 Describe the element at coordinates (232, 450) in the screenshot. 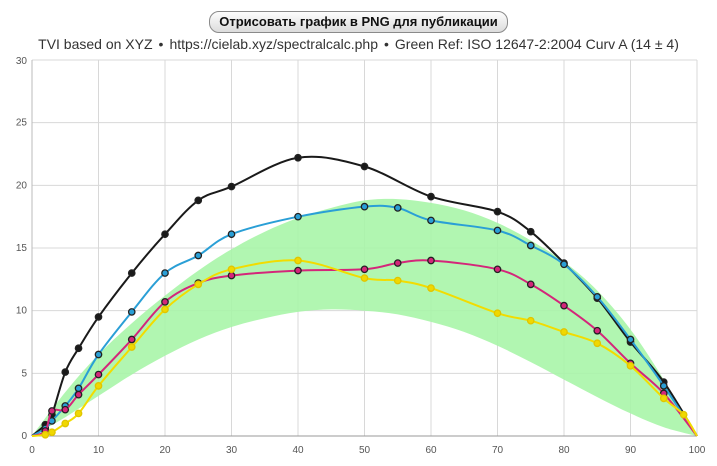

I see `x-tick-label: 30` at that location.